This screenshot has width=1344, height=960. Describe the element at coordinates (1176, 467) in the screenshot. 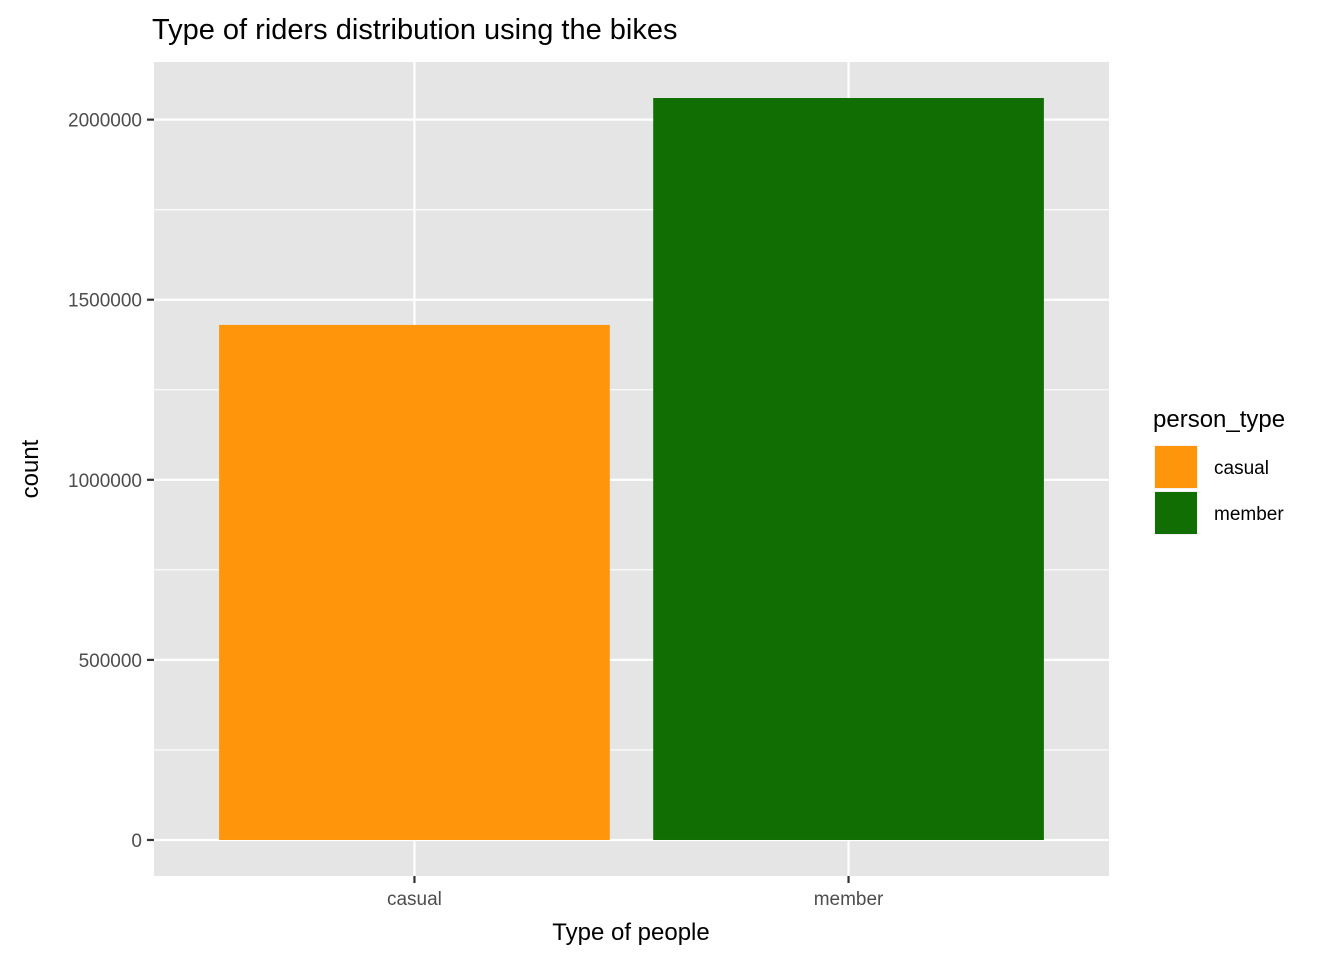

I see `legend-key-casual` at that location.